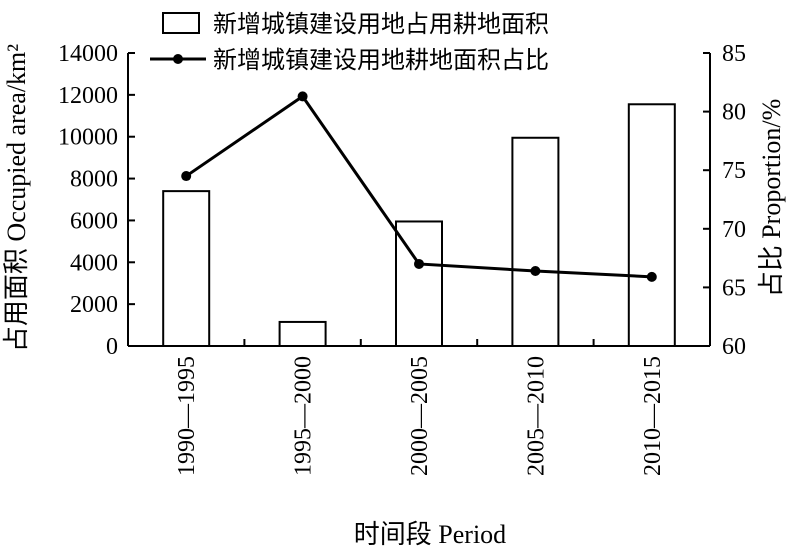 The image size is (800, 552). Describe the element at coordinates (302, 96) in the screenshot. I see `proportion-point-1995—2000` at that location.